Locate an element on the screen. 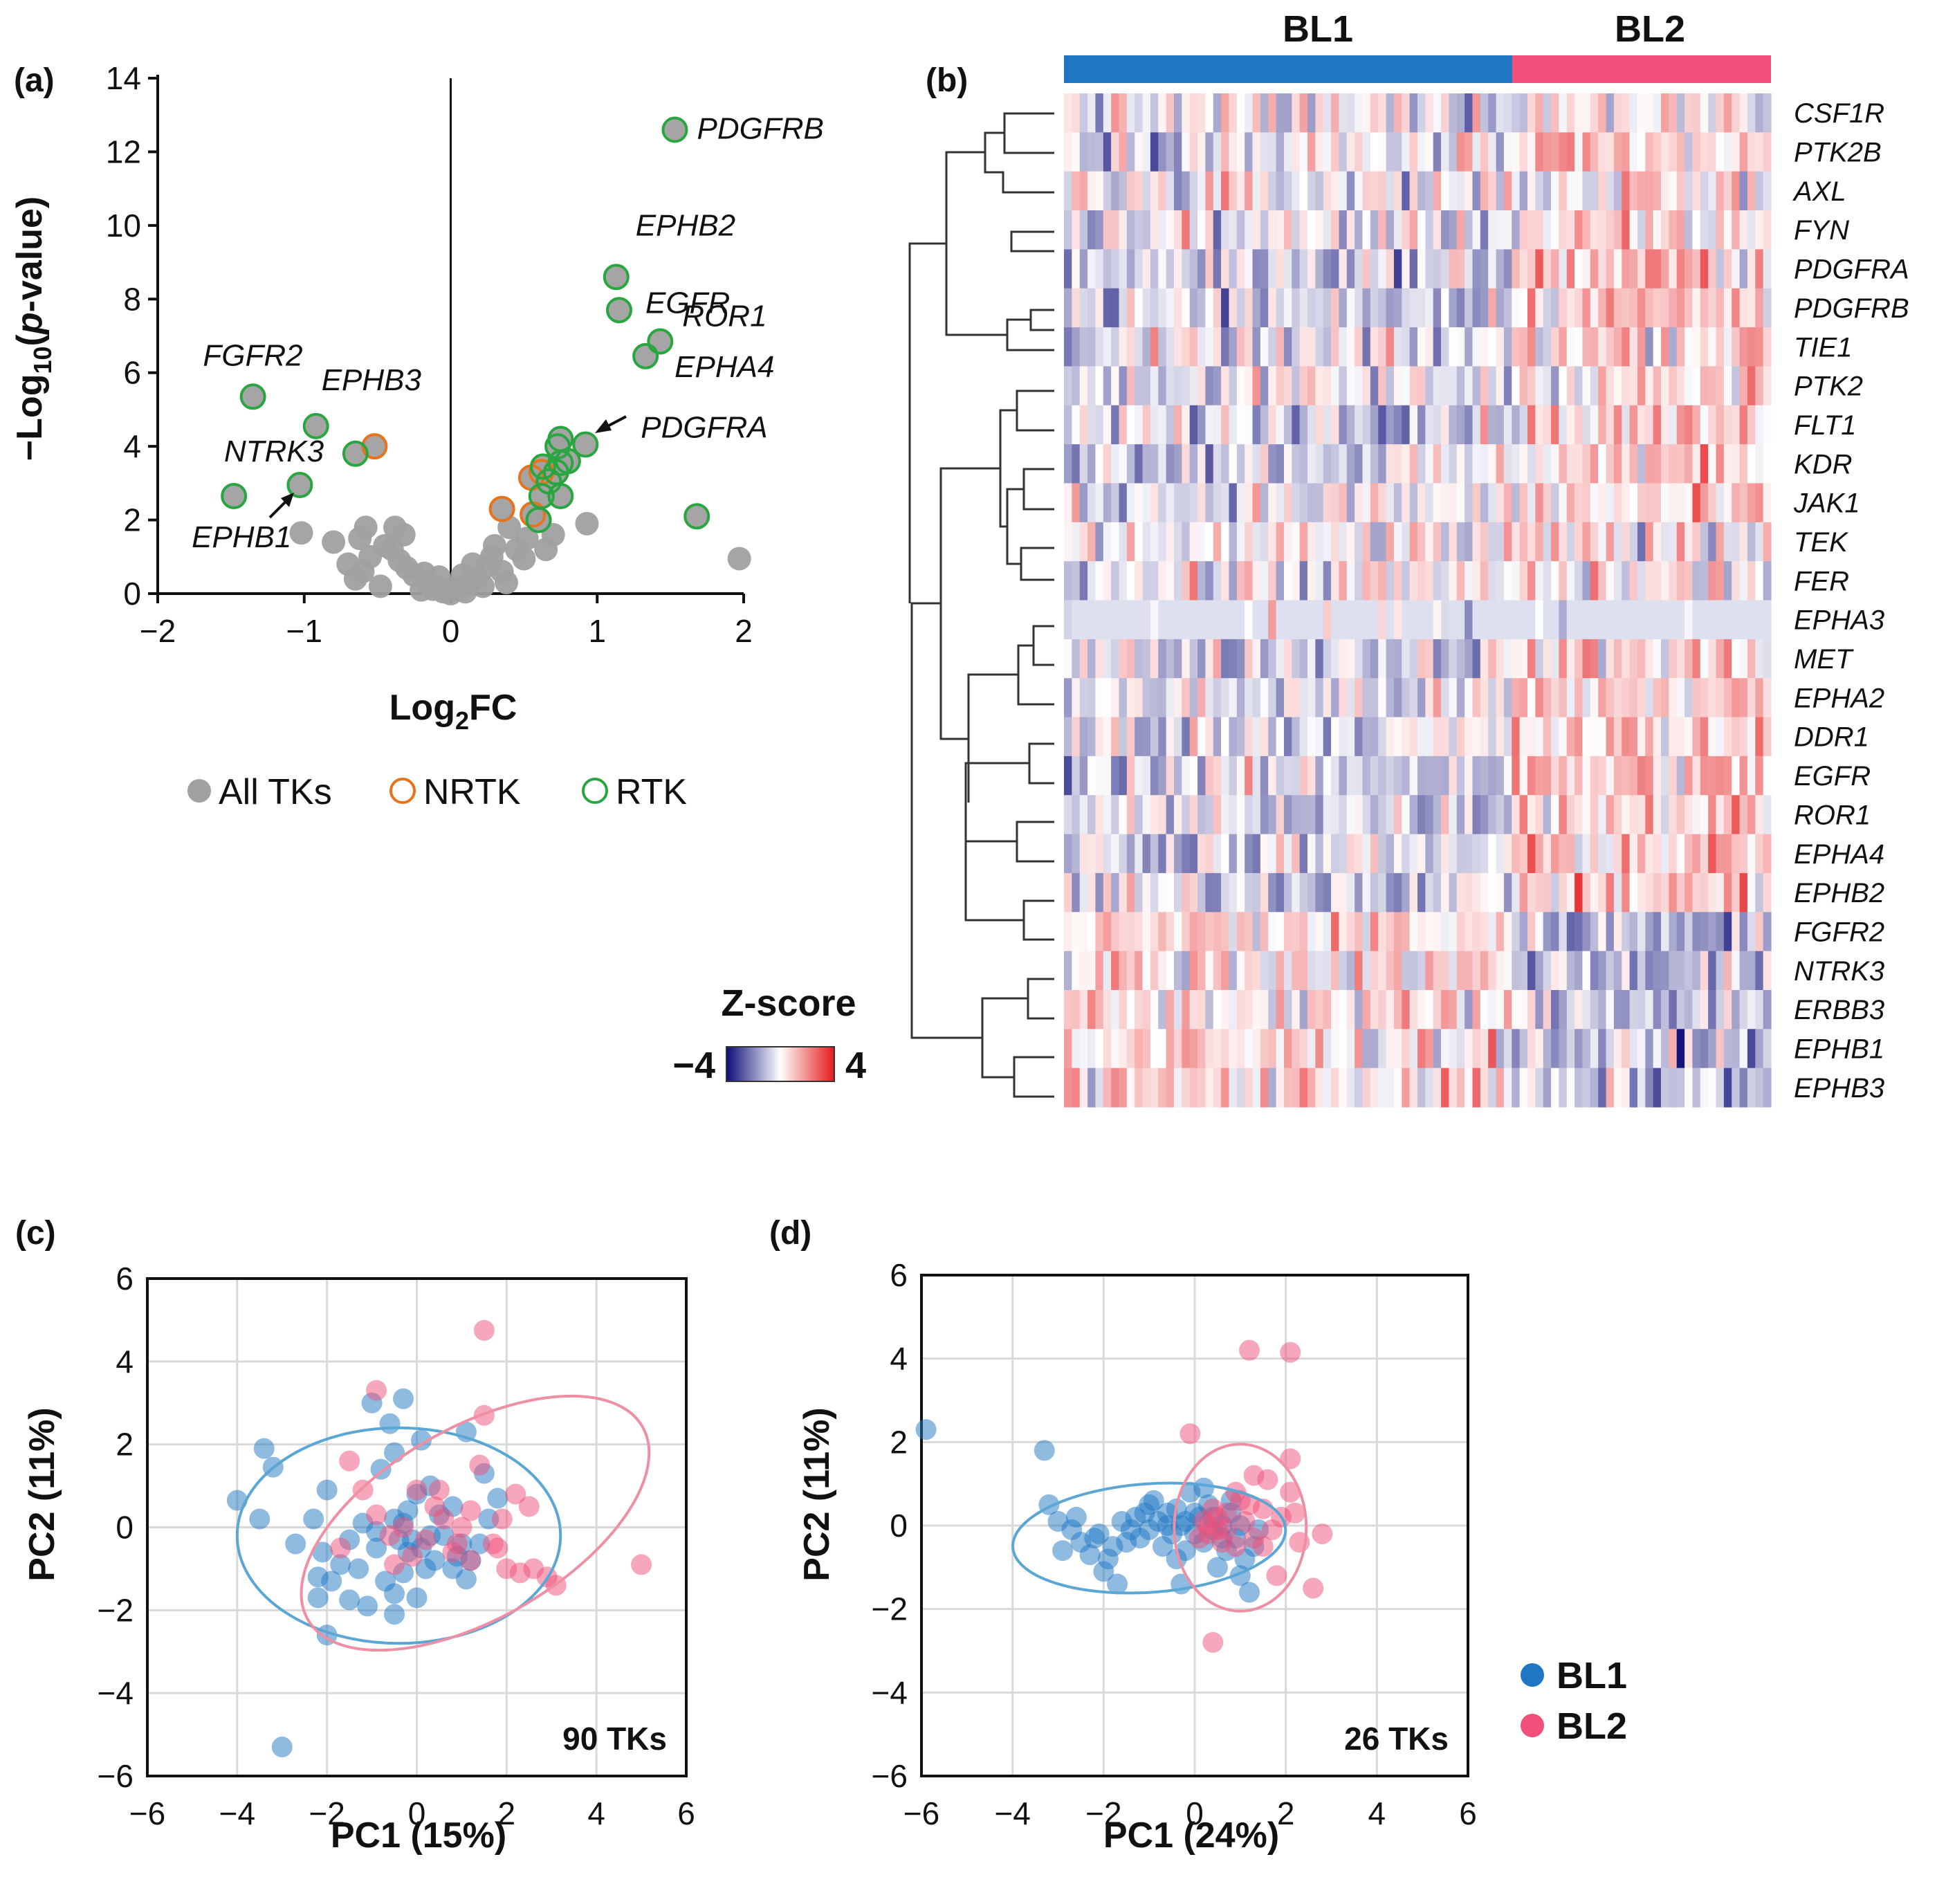 The width and height of the screenshot is (1937, 1904). row-label: PDGFRA is located at coordinates (1852, 270).